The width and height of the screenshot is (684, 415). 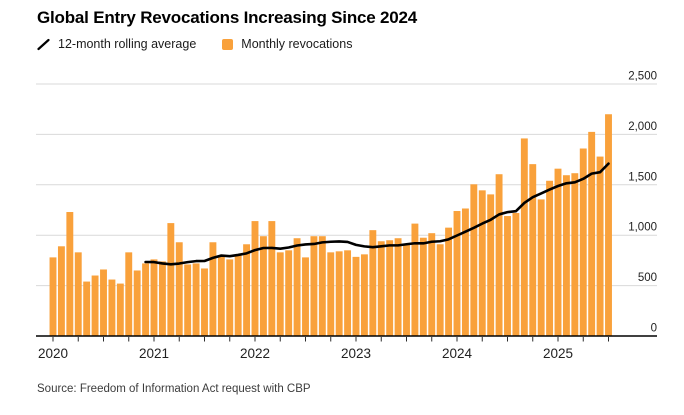 I want to click on y-tick-label: 0, so click(x=654, y=329).